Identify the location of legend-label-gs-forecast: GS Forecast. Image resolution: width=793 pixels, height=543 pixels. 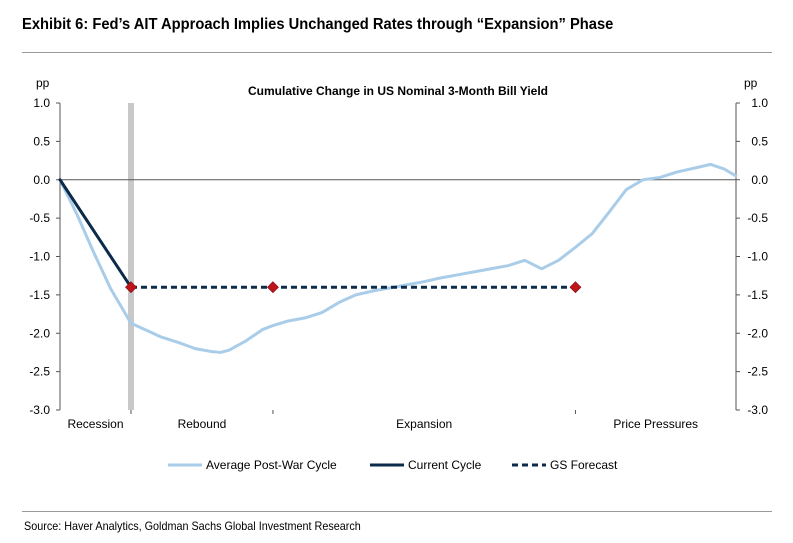
(584, 465).